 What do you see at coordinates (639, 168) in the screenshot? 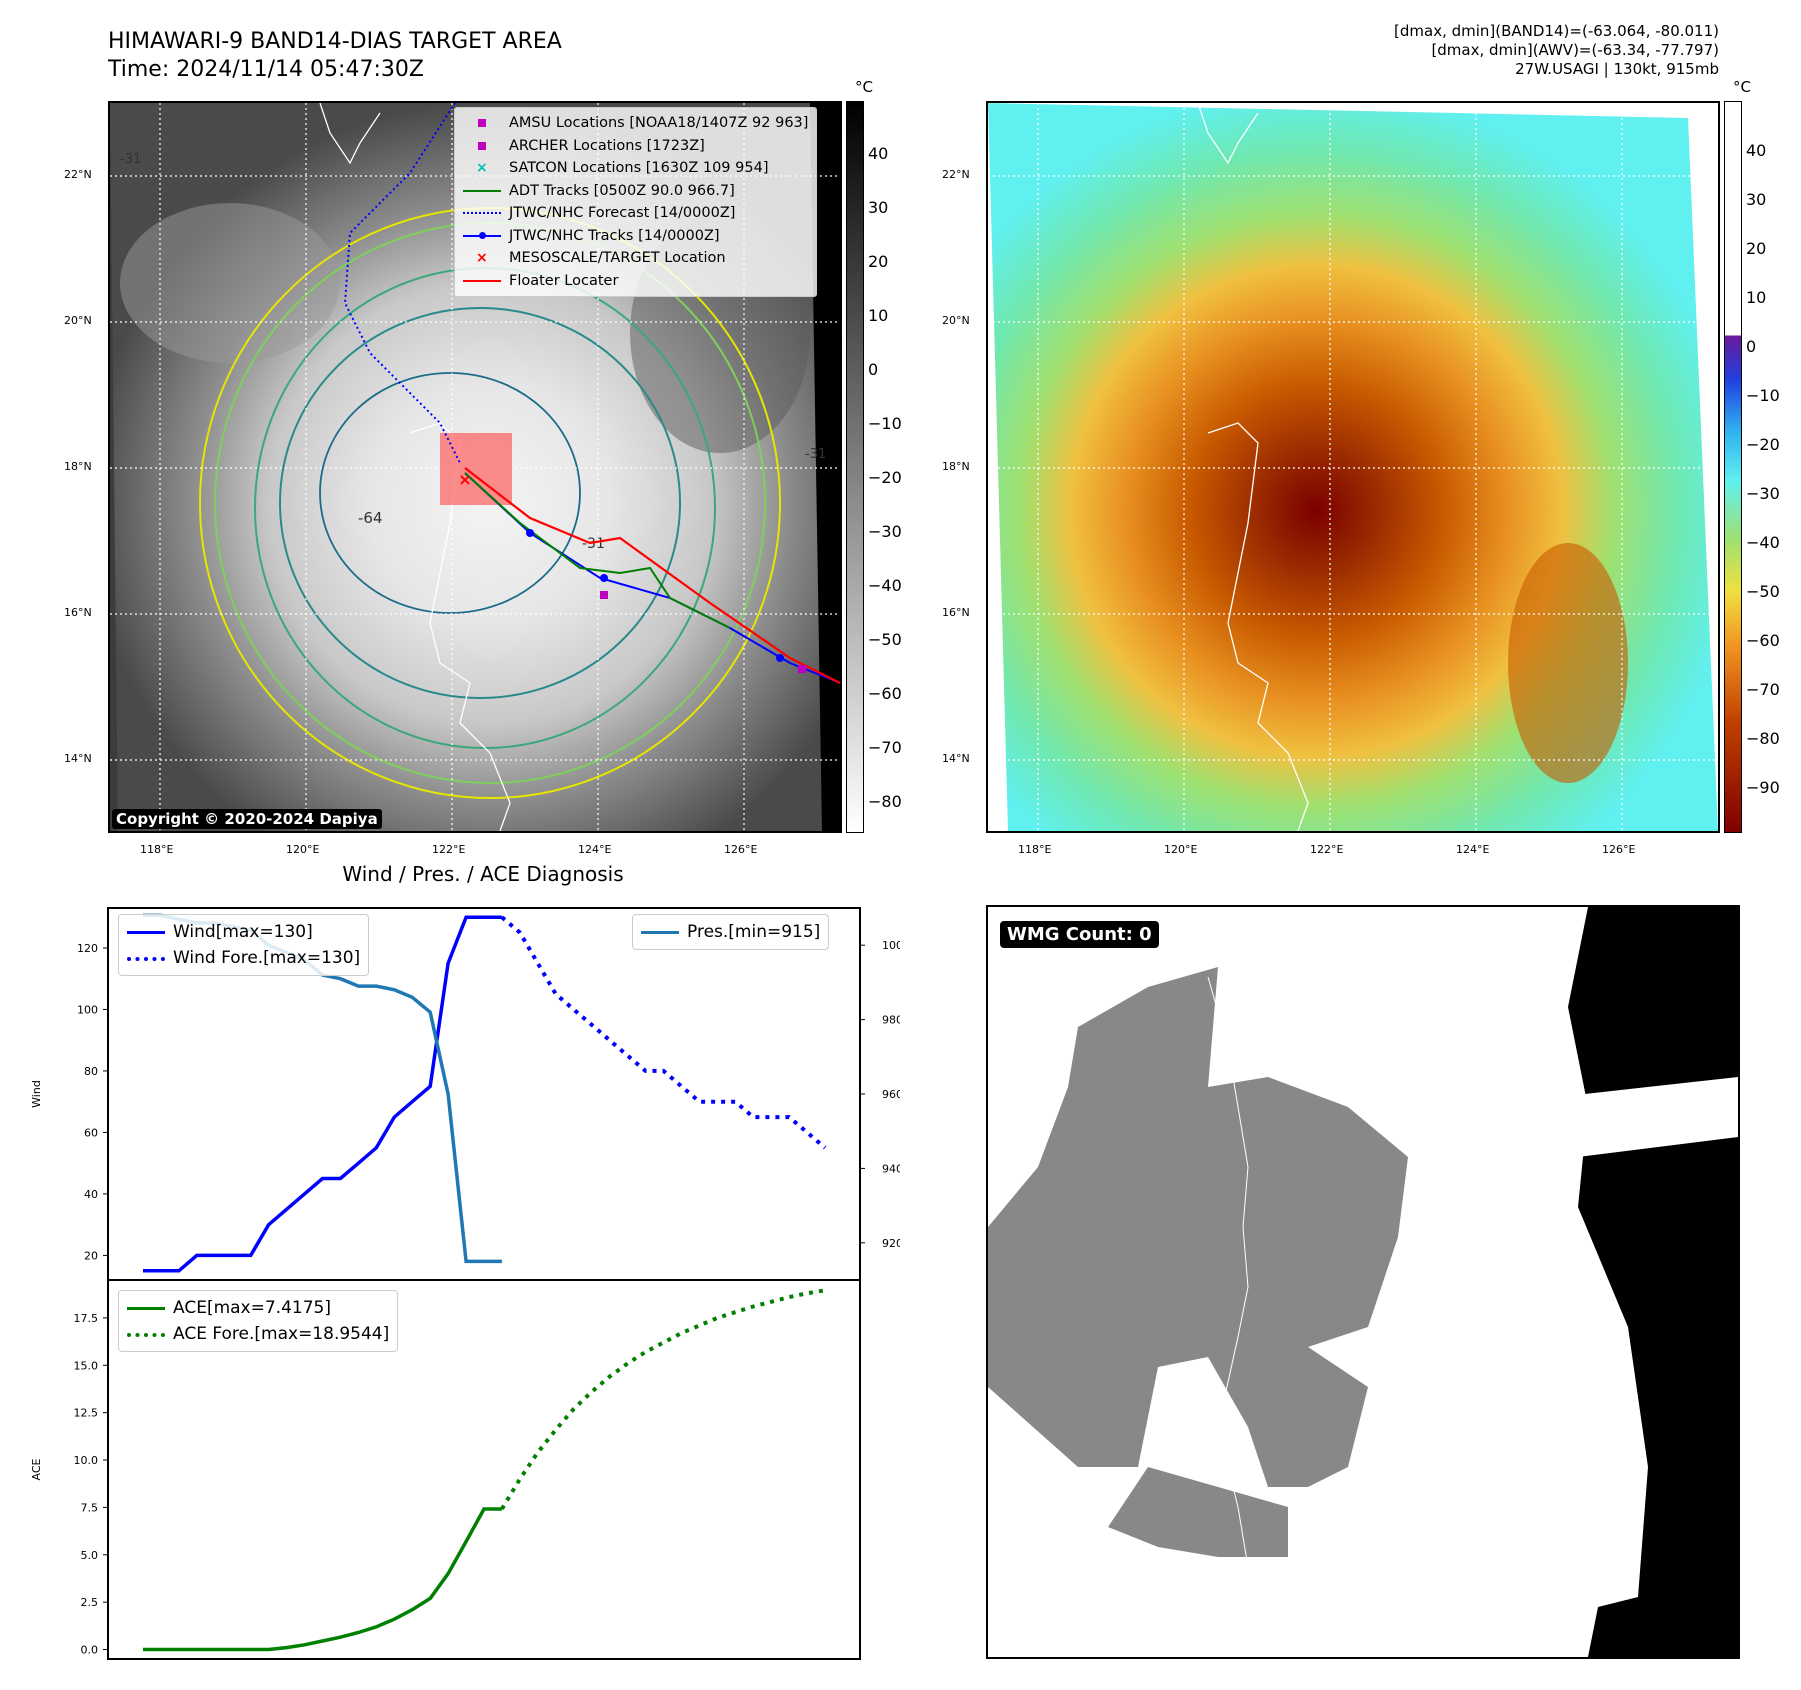
I see `legend-label: SATCON Locations [1630Z 109 954]` at bounding box center [639, 168].